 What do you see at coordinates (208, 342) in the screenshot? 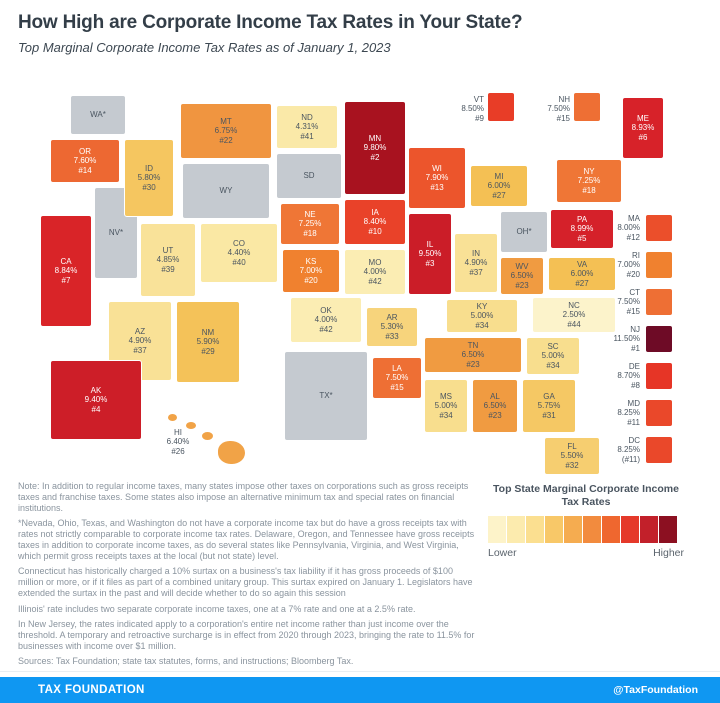
I see `state-nm: NM 5.90% #29` at bounding box center [208, 342].